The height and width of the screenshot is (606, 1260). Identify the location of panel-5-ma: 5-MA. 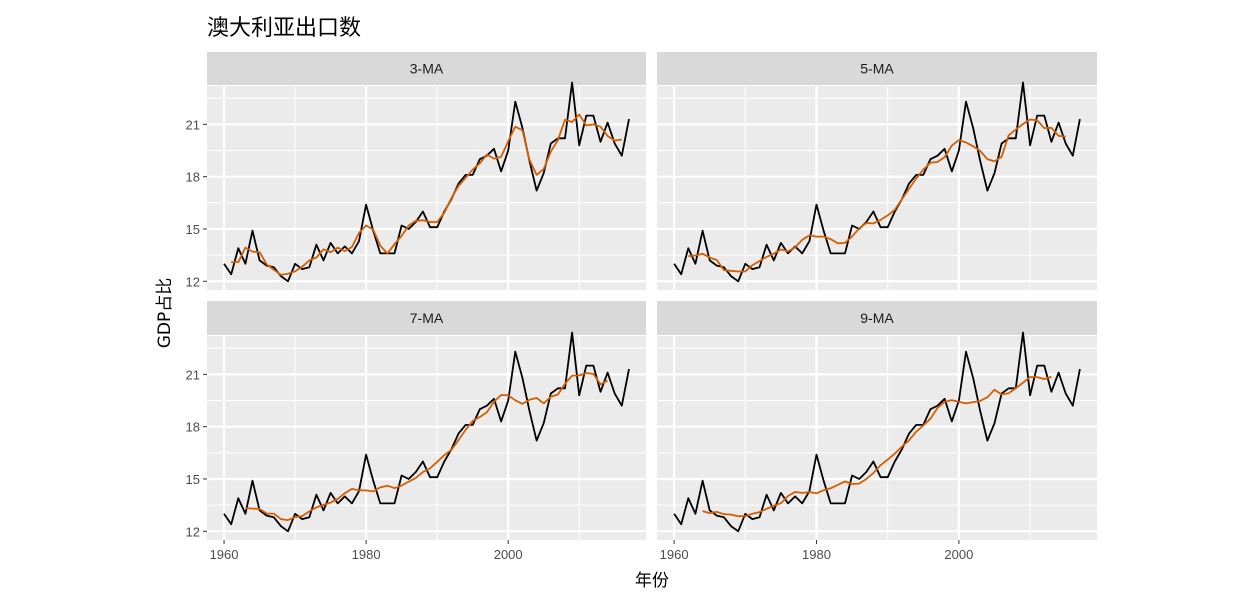
(877, 171).